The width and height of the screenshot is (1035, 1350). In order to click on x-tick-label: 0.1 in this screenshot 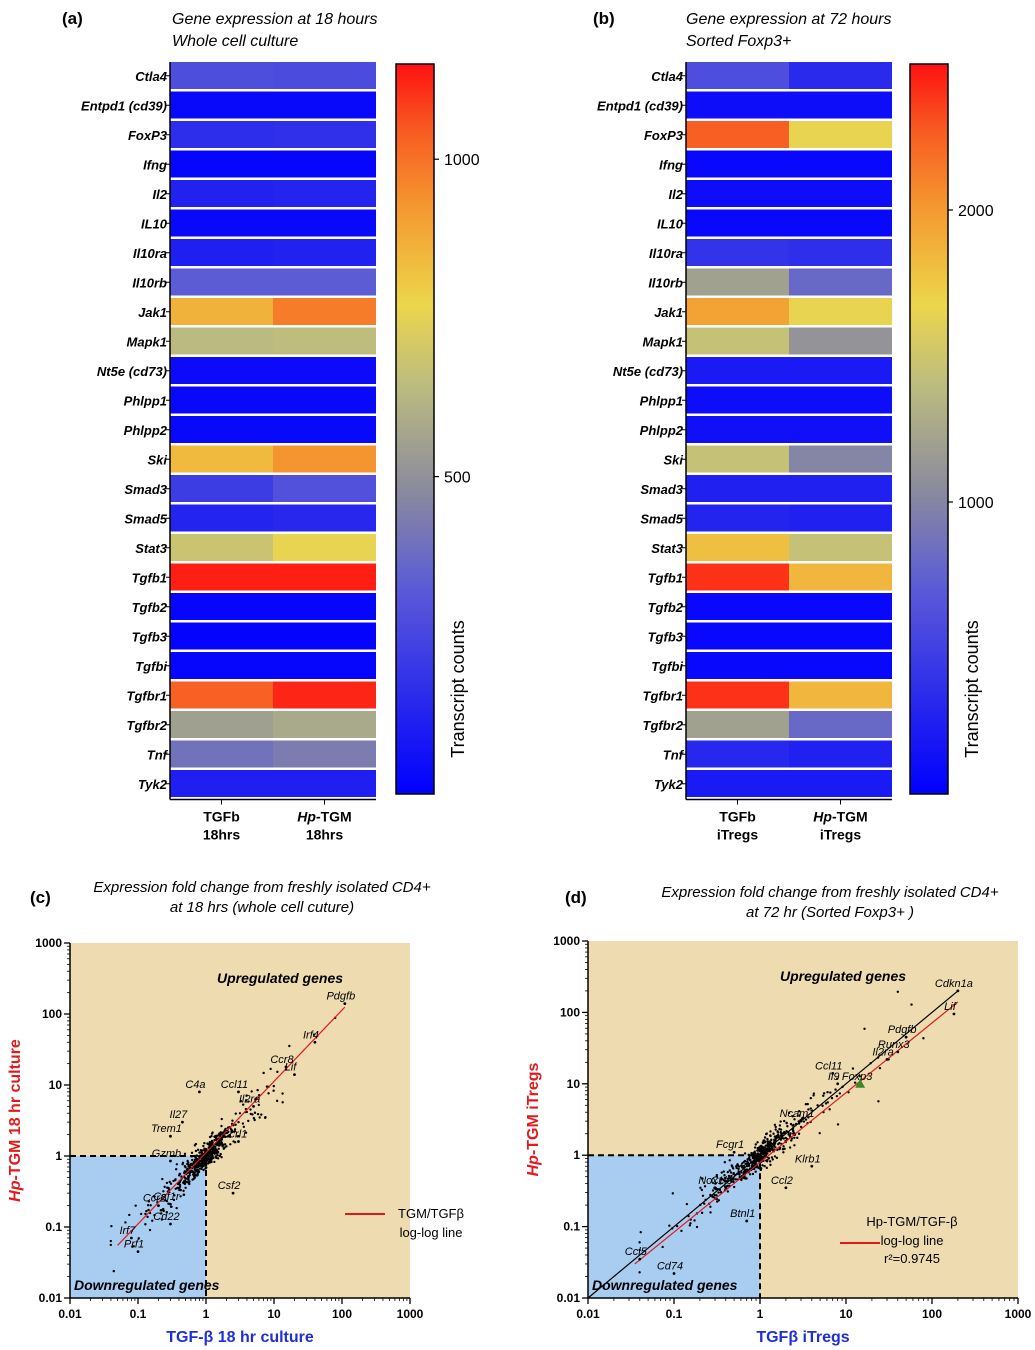, I will do `click(138, 1314)`.